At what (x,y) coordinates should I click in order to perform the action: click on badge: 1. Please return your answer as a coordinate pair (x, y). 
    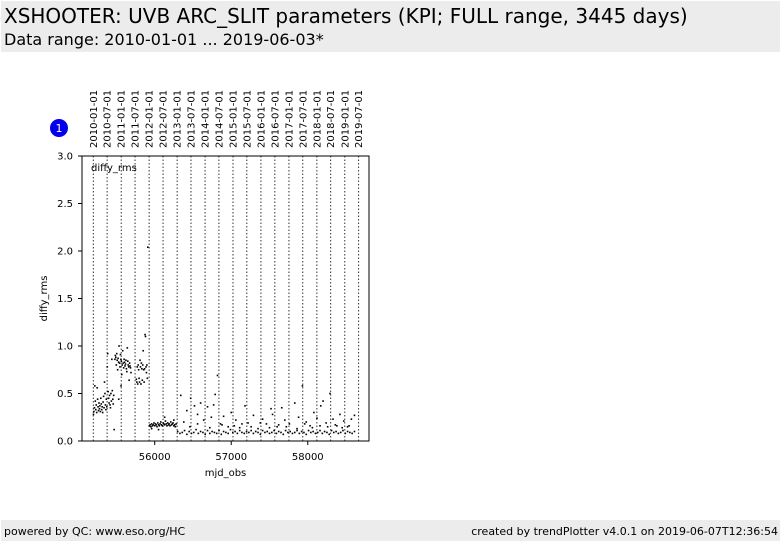
    Looking at the image, I should click on (59, 128).